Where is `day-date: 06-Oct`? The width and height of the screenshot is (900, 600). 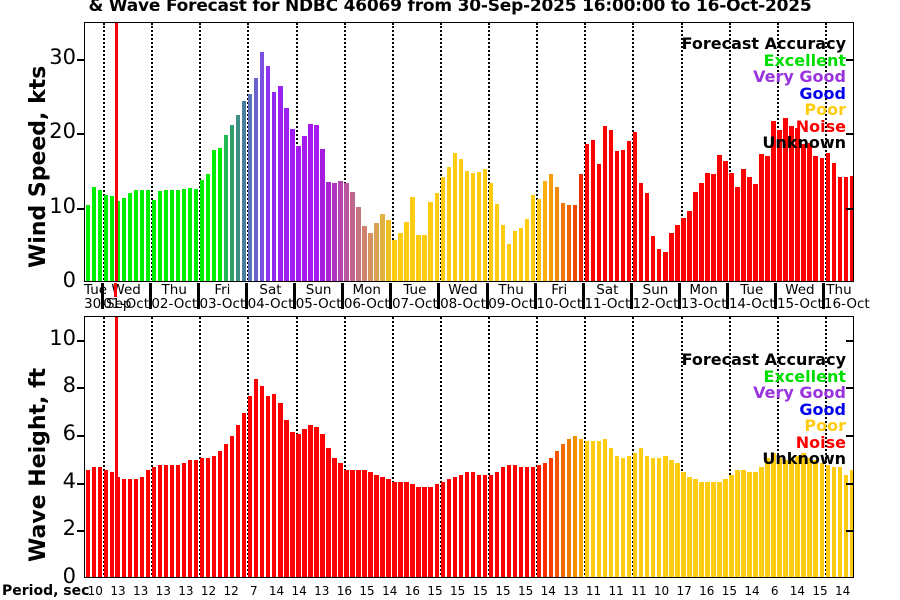
day-date: 06-Oct is located at coordinates (366, 304).